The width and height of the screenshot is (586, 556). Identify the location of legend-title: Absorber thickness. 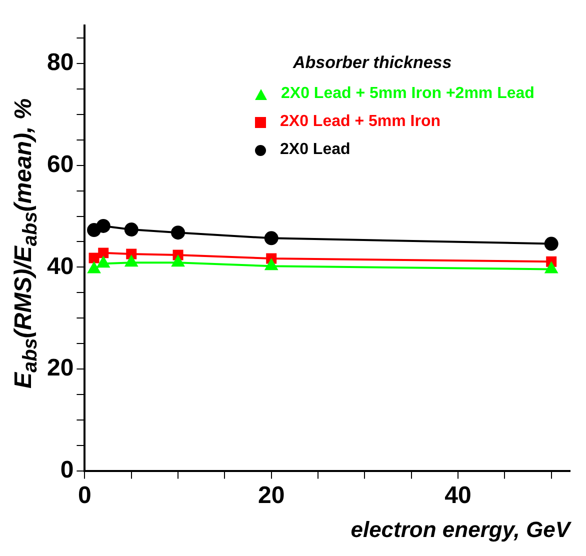
(373, 63).